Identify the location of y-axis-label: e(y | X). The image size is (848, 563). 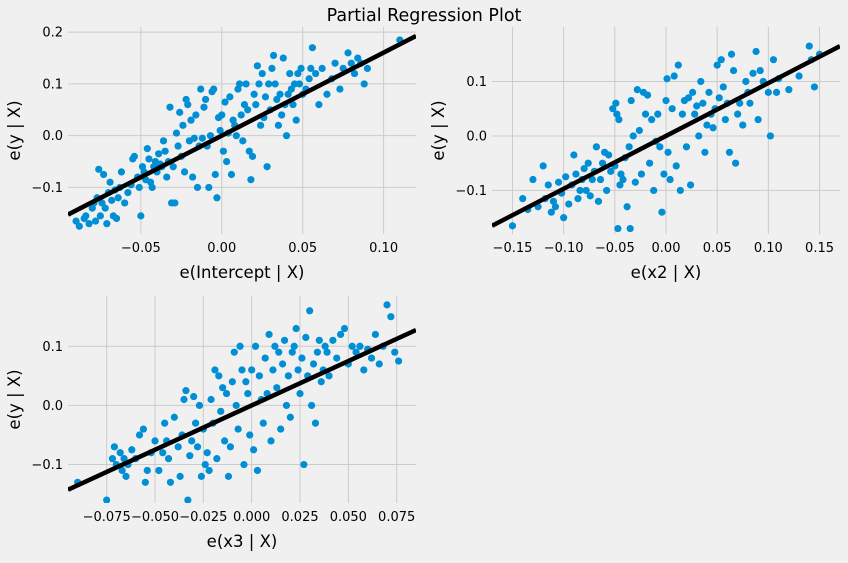
(14, 130).